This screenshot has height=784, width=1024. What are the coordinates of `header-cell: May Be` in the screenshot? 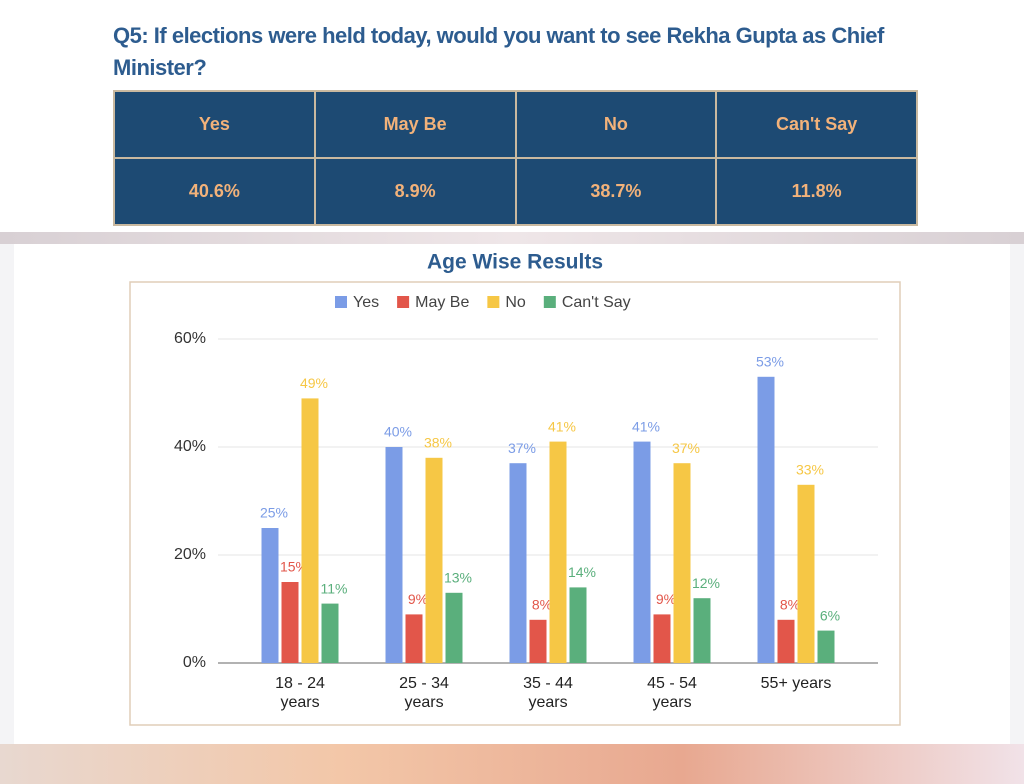 It's located at (415, 124).